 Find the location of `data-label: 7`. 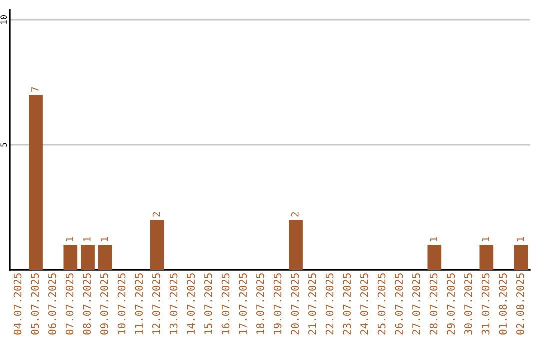

data-label: 7 is located at coordinates (35, 89).